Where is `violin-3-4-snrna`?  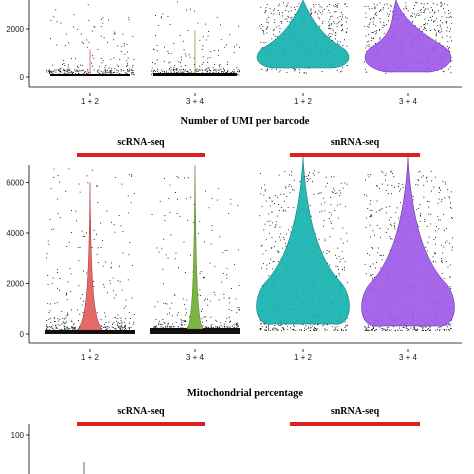 violin-3-4-snrna is located at coordinates (408, 242).